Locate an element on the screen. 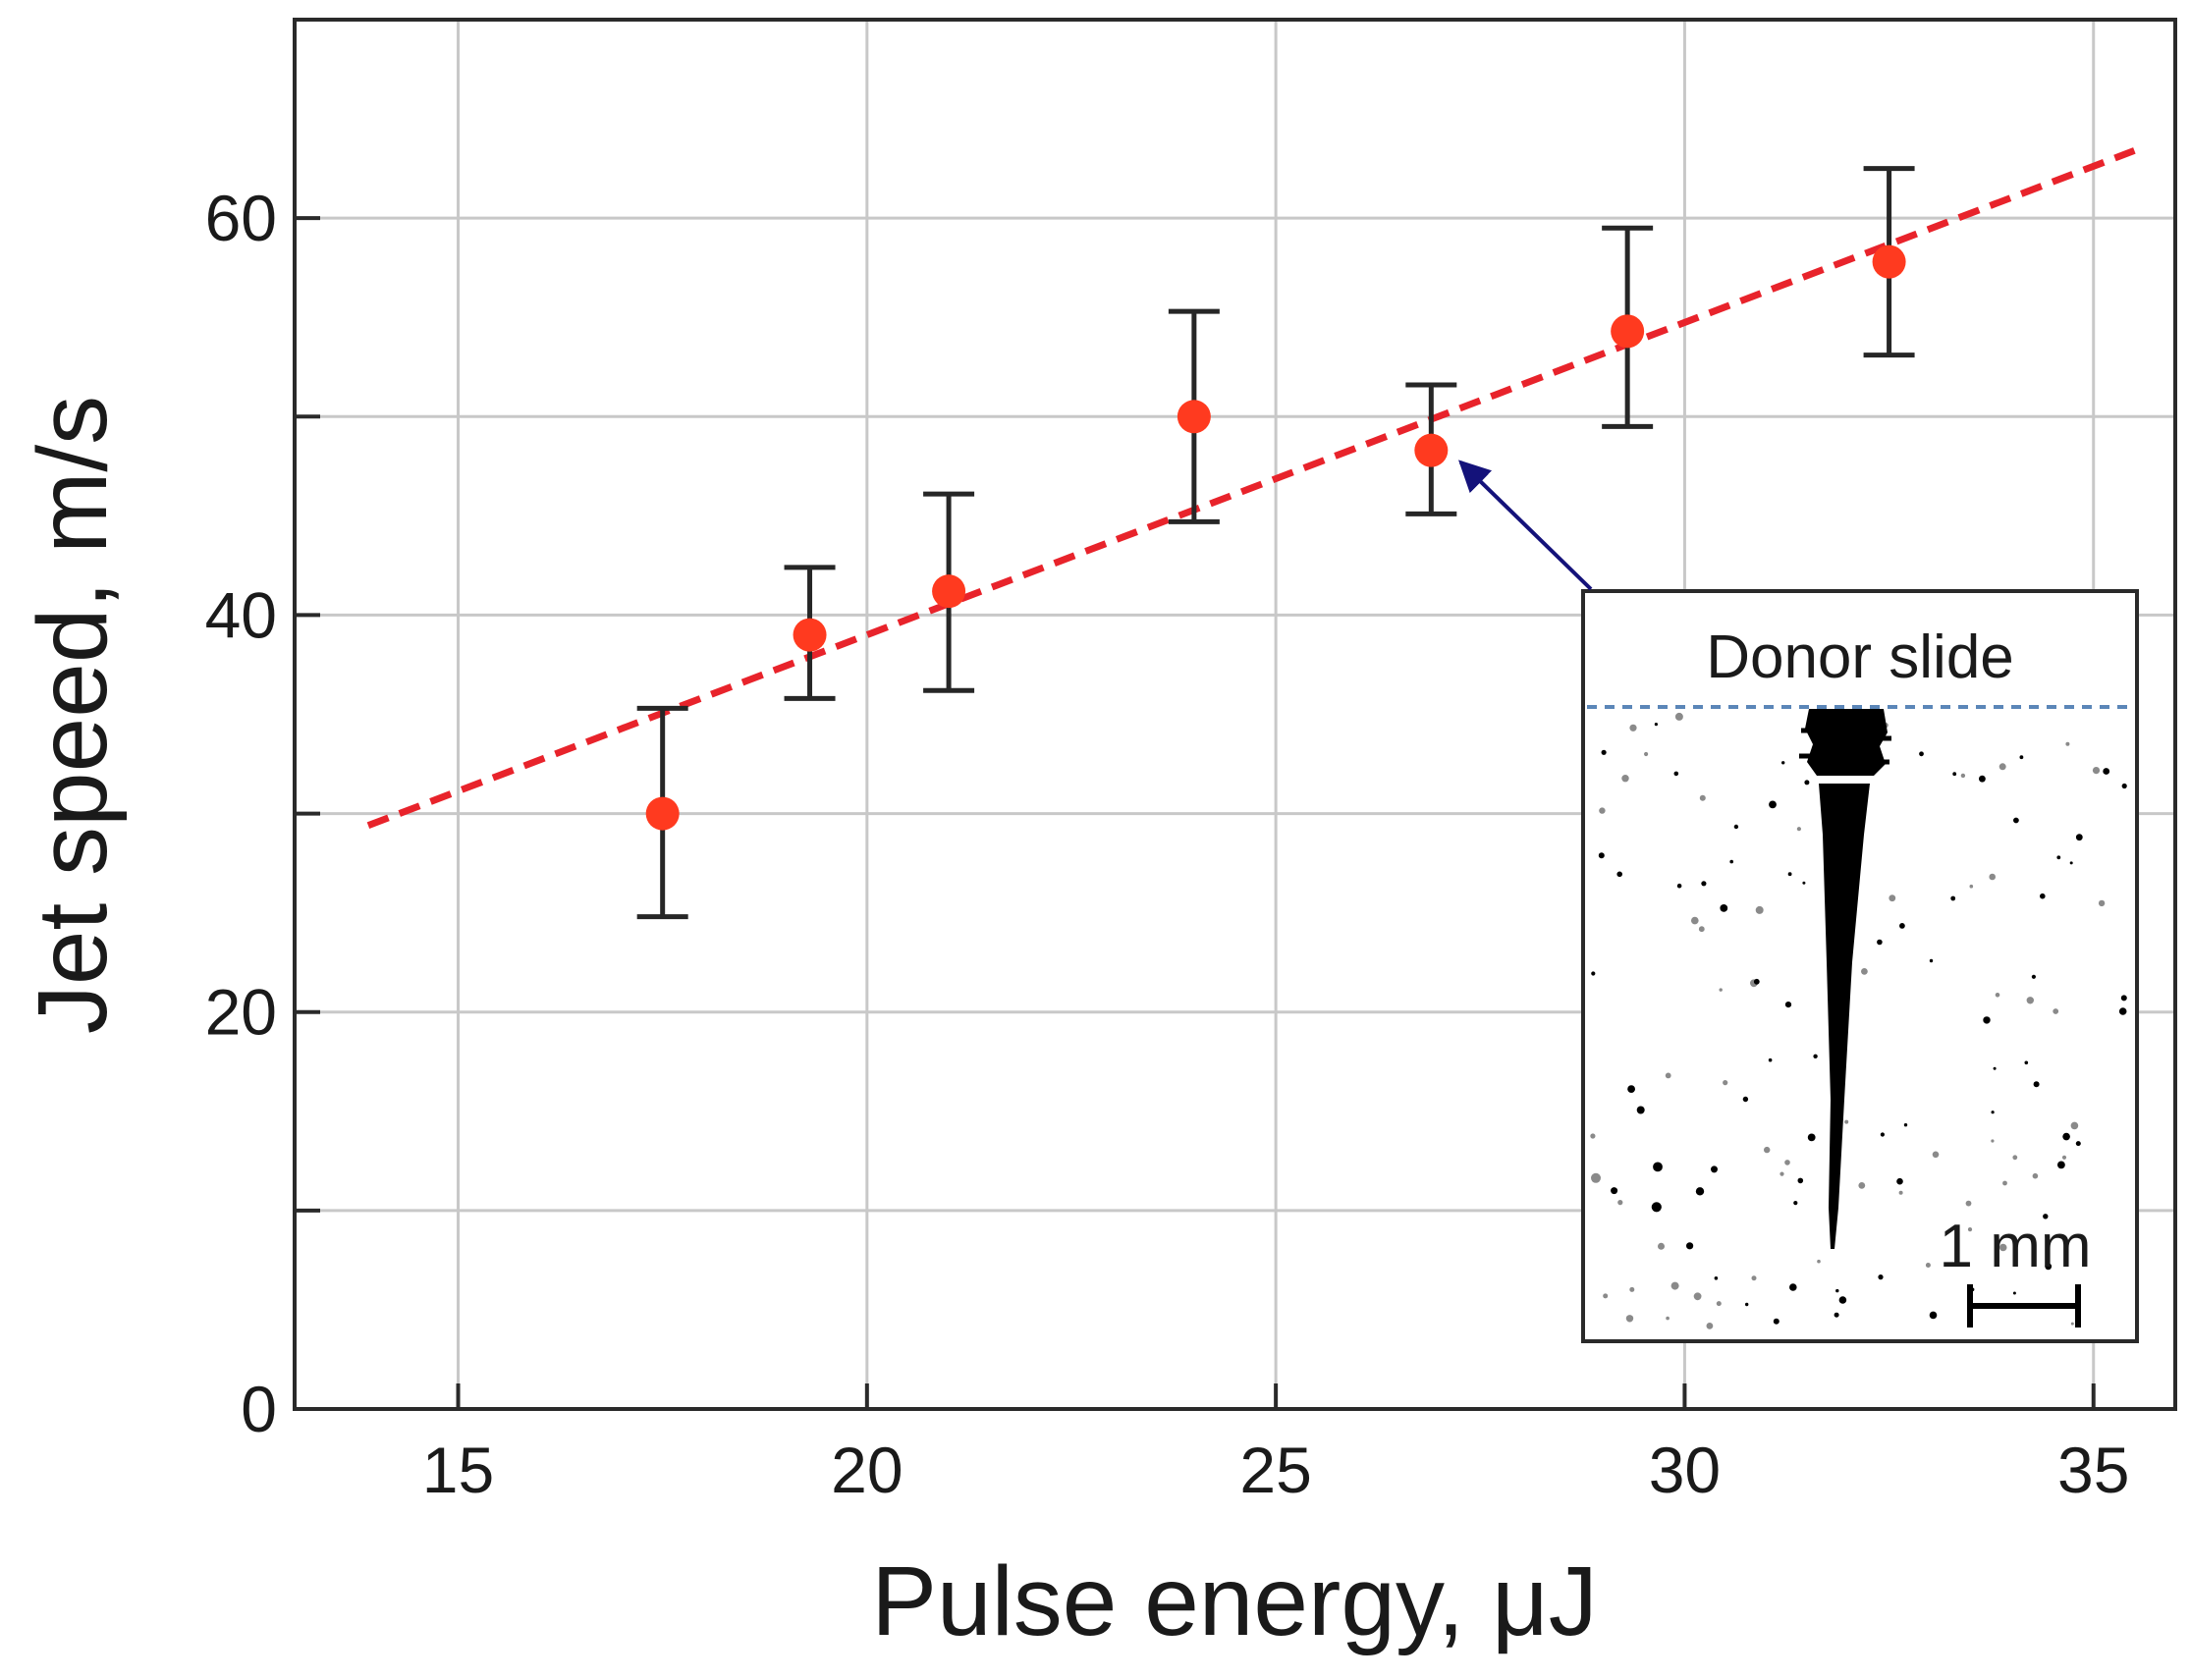  y-tick-label: 0 is located at coordinates (259, 1409).